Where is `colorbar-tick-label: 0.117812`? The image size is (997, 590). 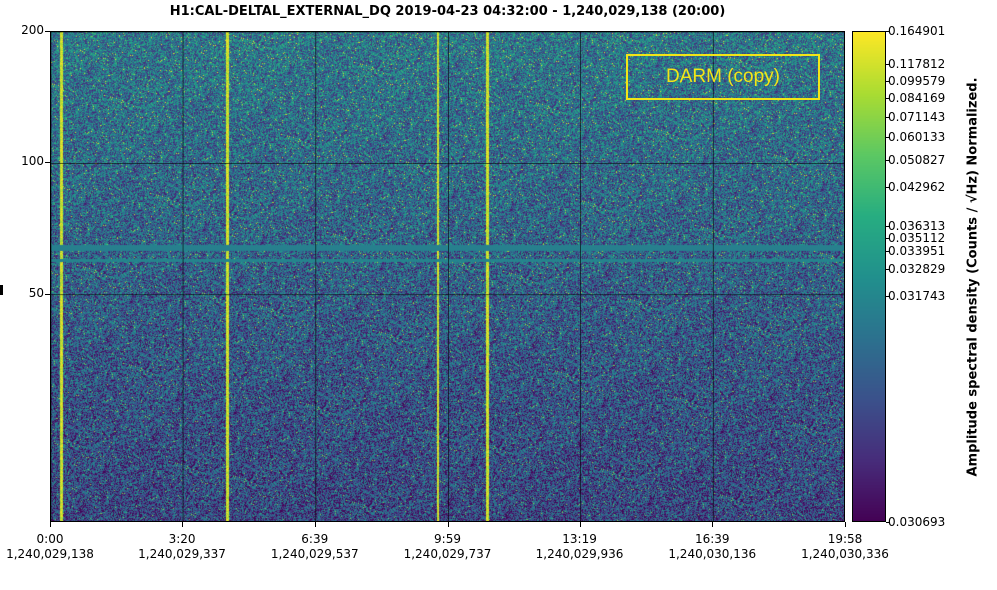 colorbar-tick-label: 0.117812 is located at coordinates (917, 63).